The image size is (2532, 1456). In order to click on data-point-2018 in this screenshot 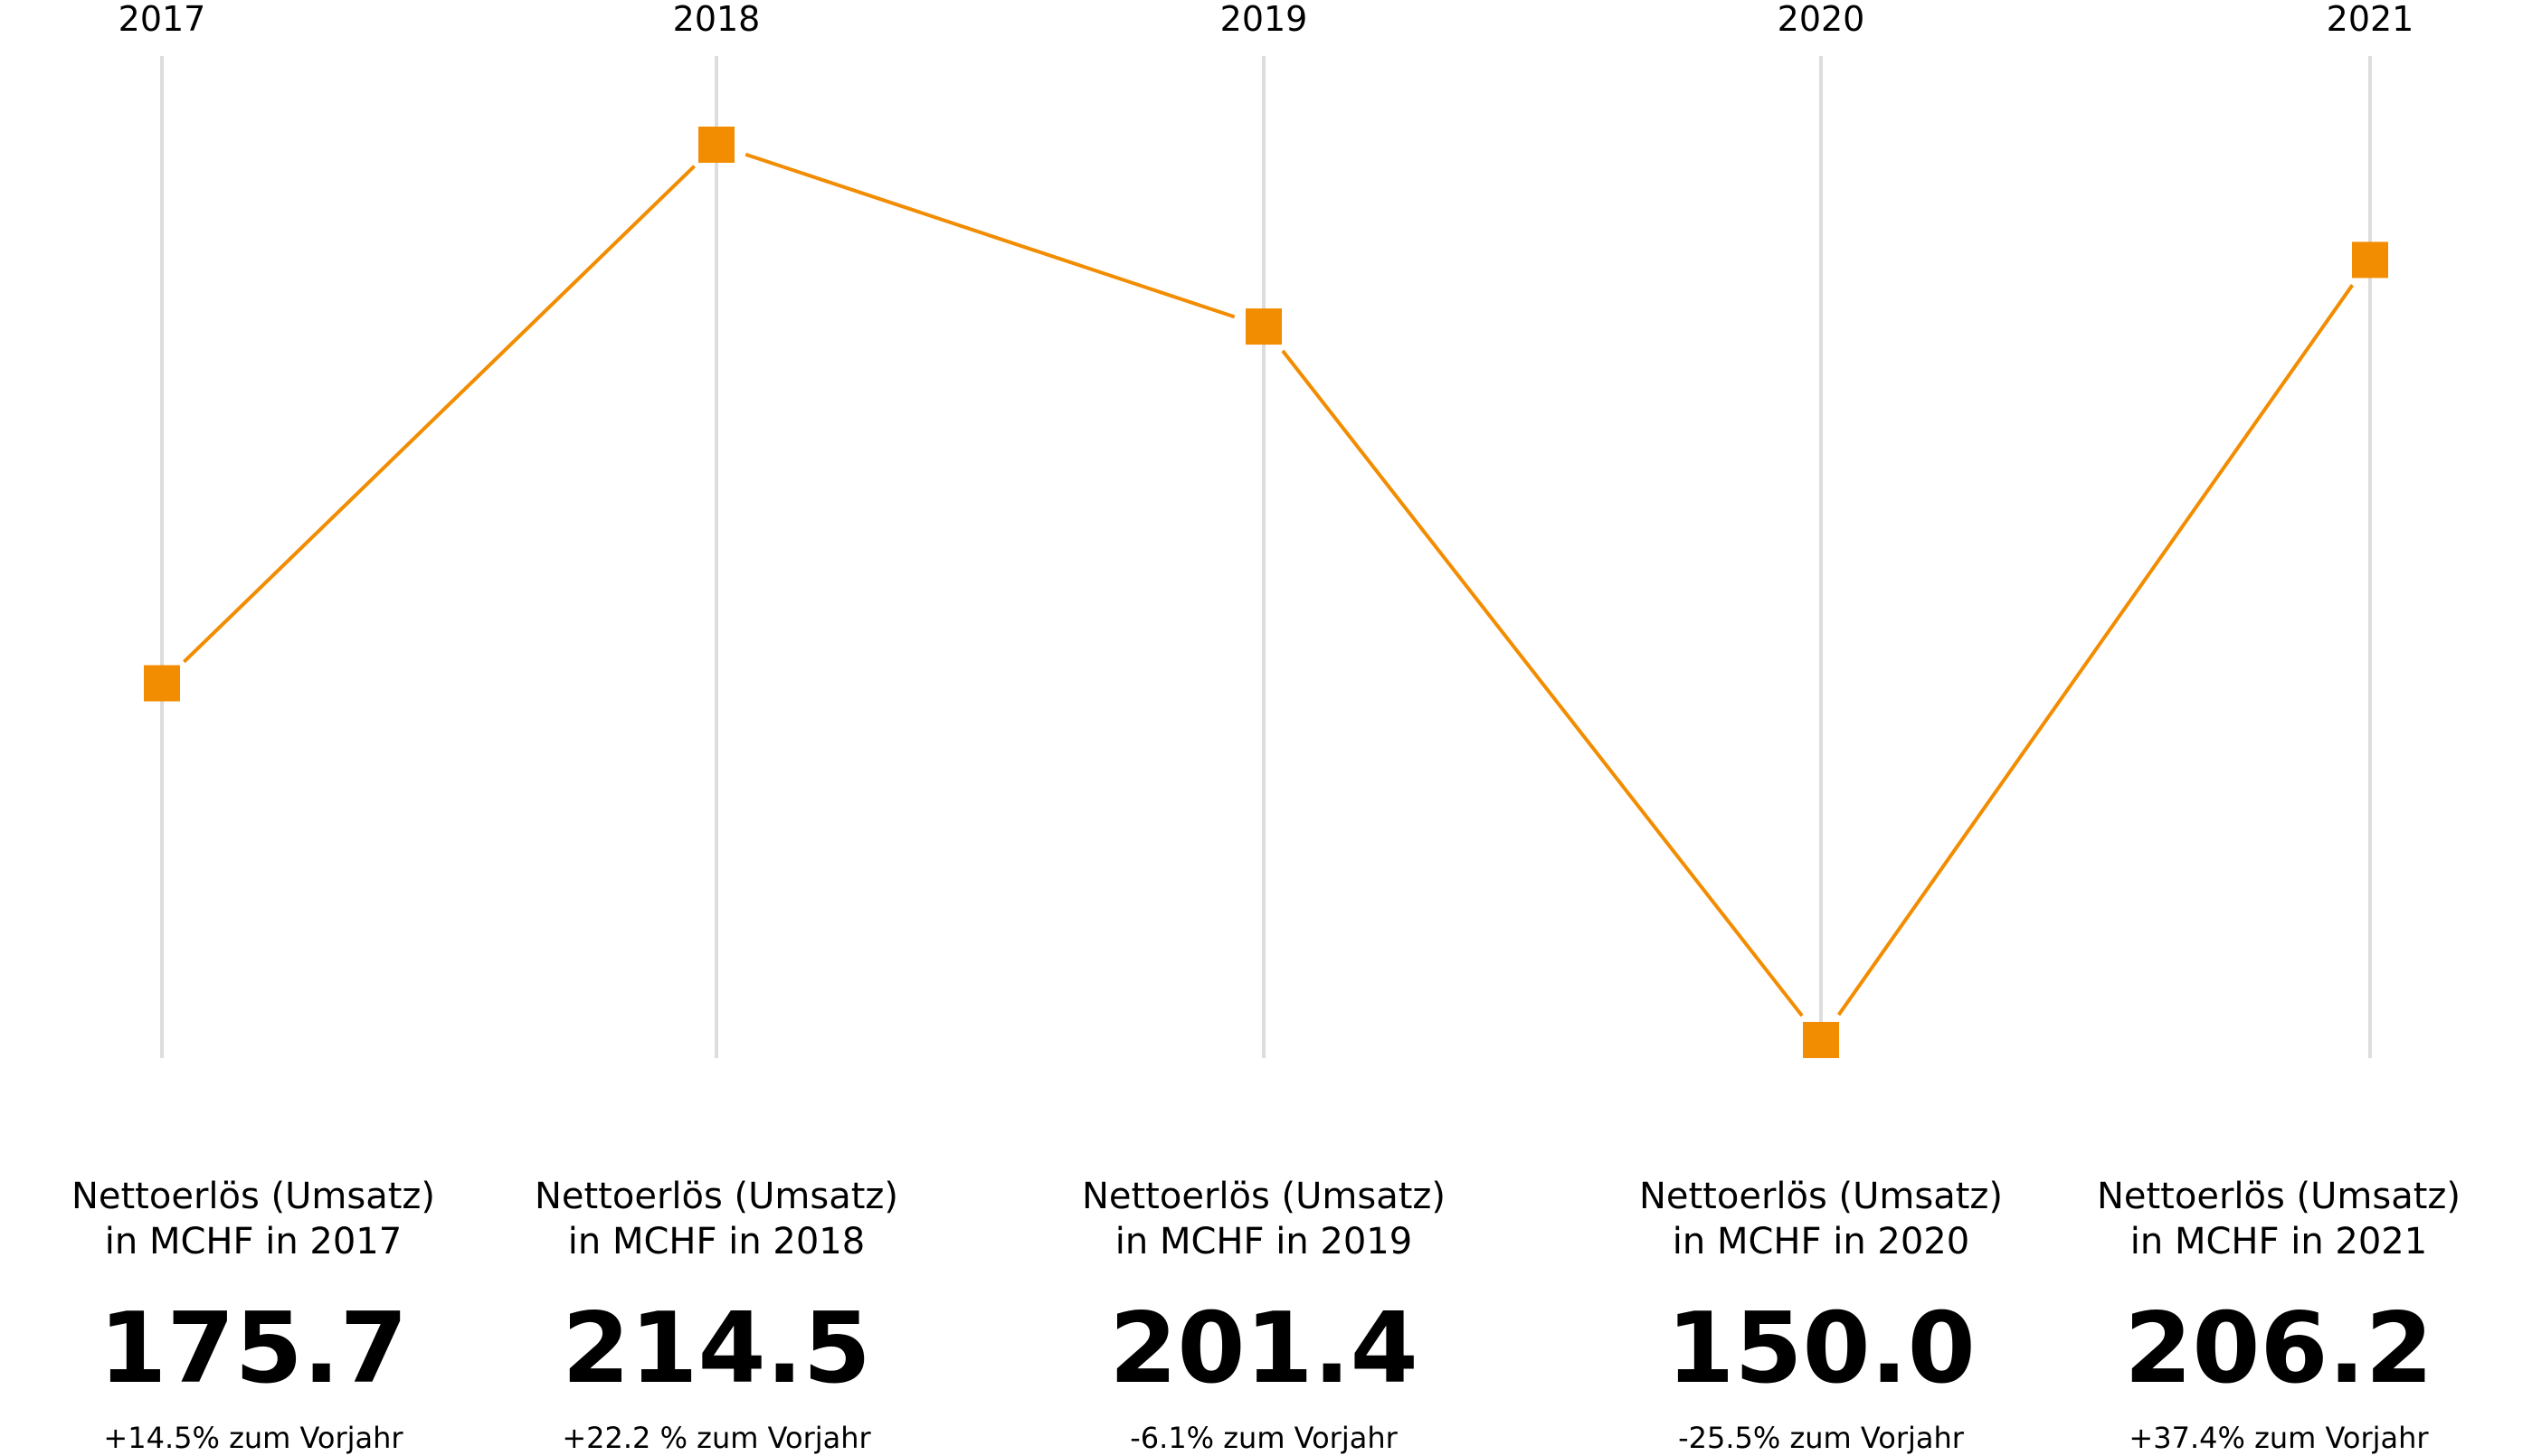, I will do `click(717, 145)`.